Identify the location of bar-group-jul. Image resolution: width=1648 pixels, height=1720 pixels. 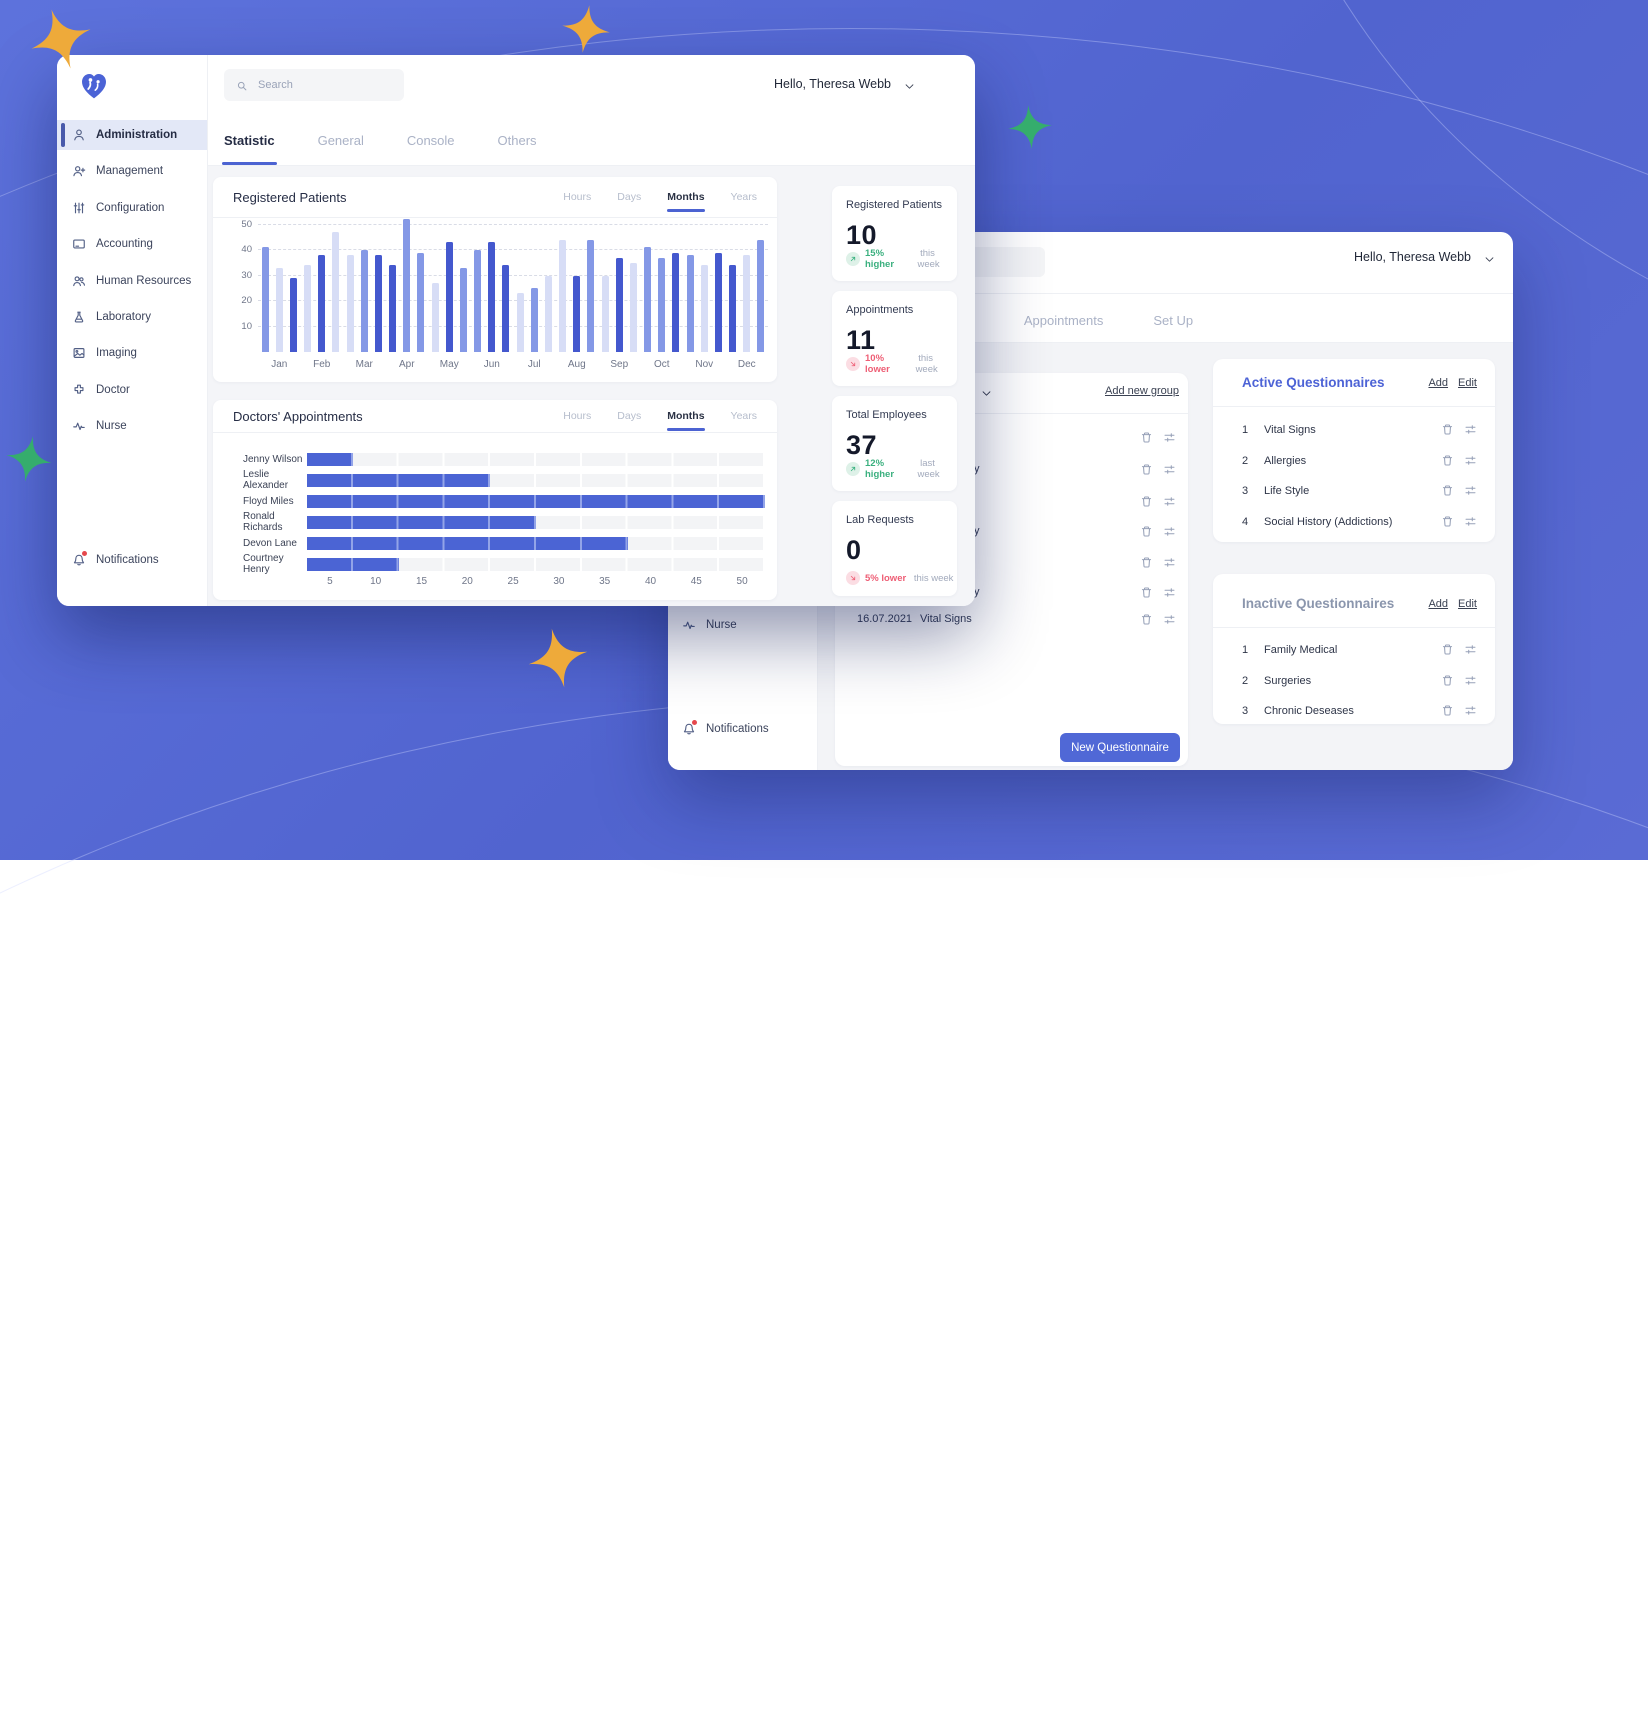
(534, 314).